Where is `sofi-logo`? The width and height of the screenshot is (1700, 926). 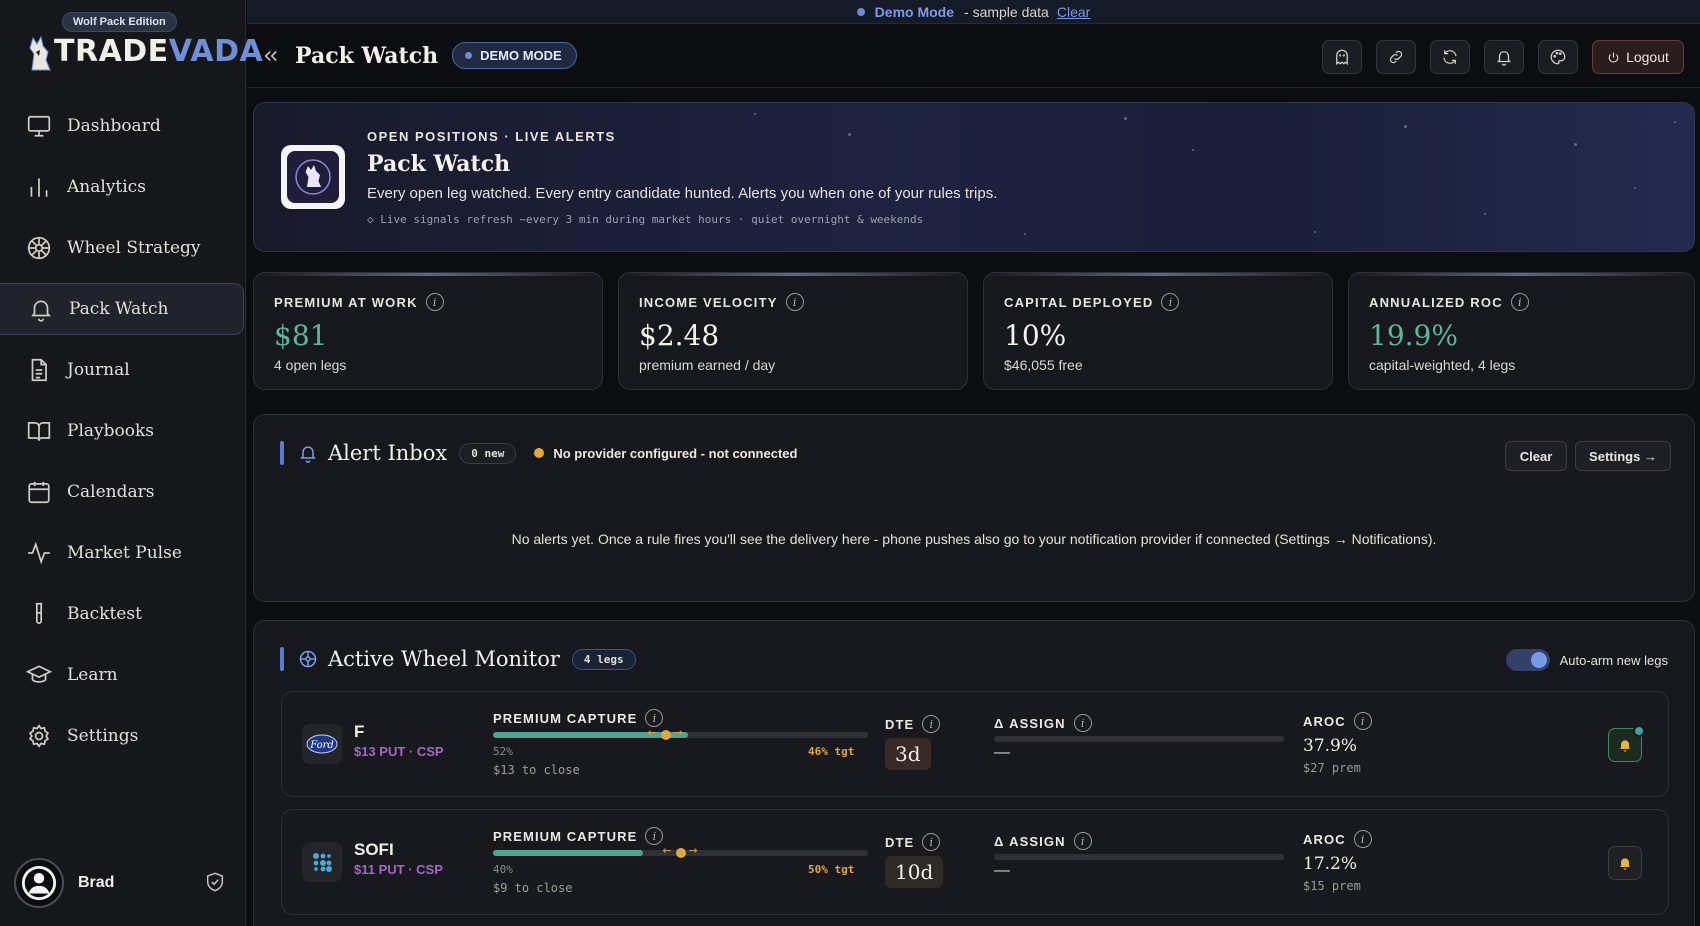 sofi-logo is located at coordinates (322, 862).